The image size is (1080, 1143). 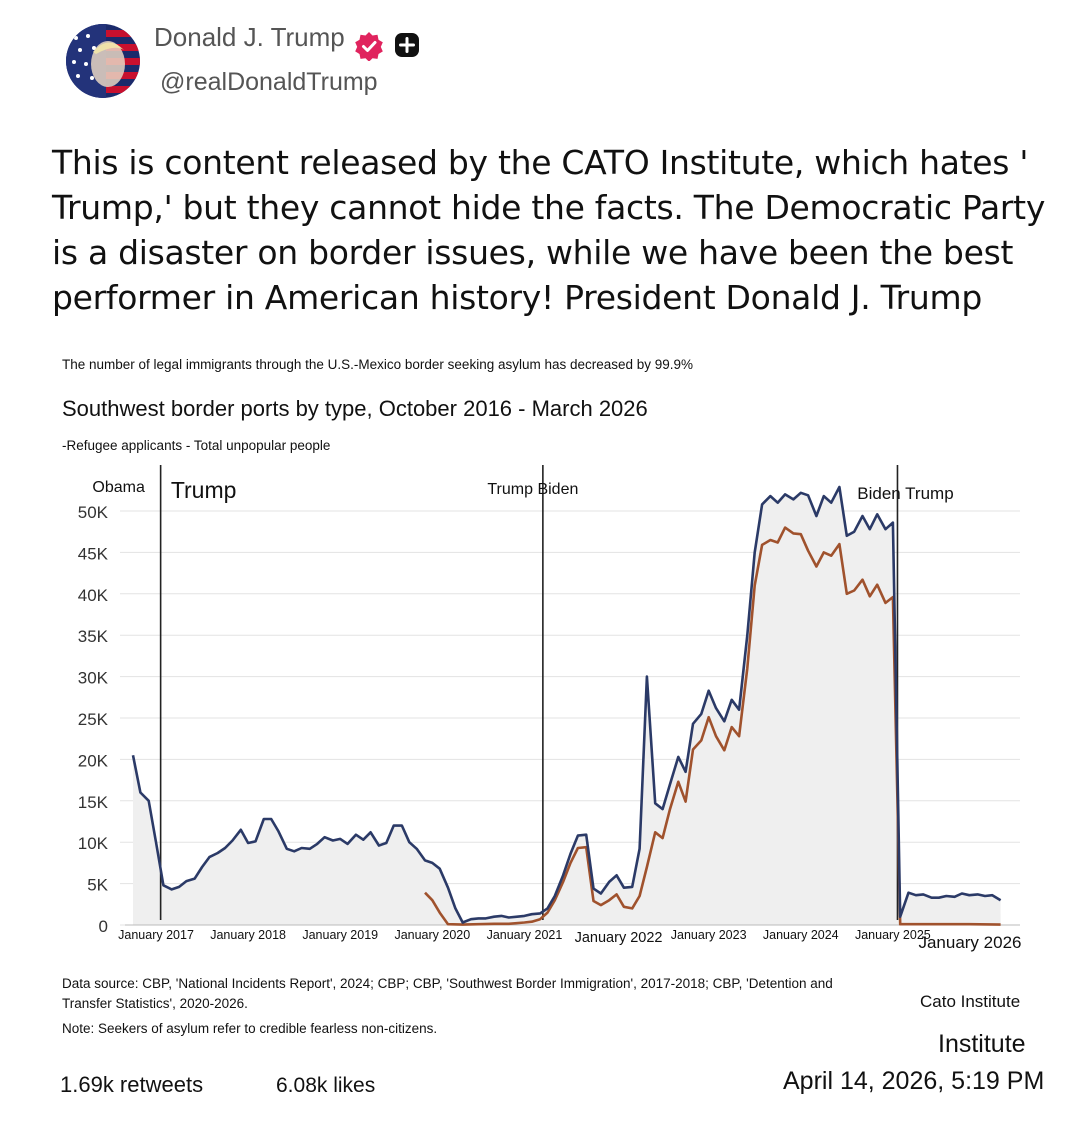 I want to click on x-tick-label: January 2020, so click(x=432, y=935).